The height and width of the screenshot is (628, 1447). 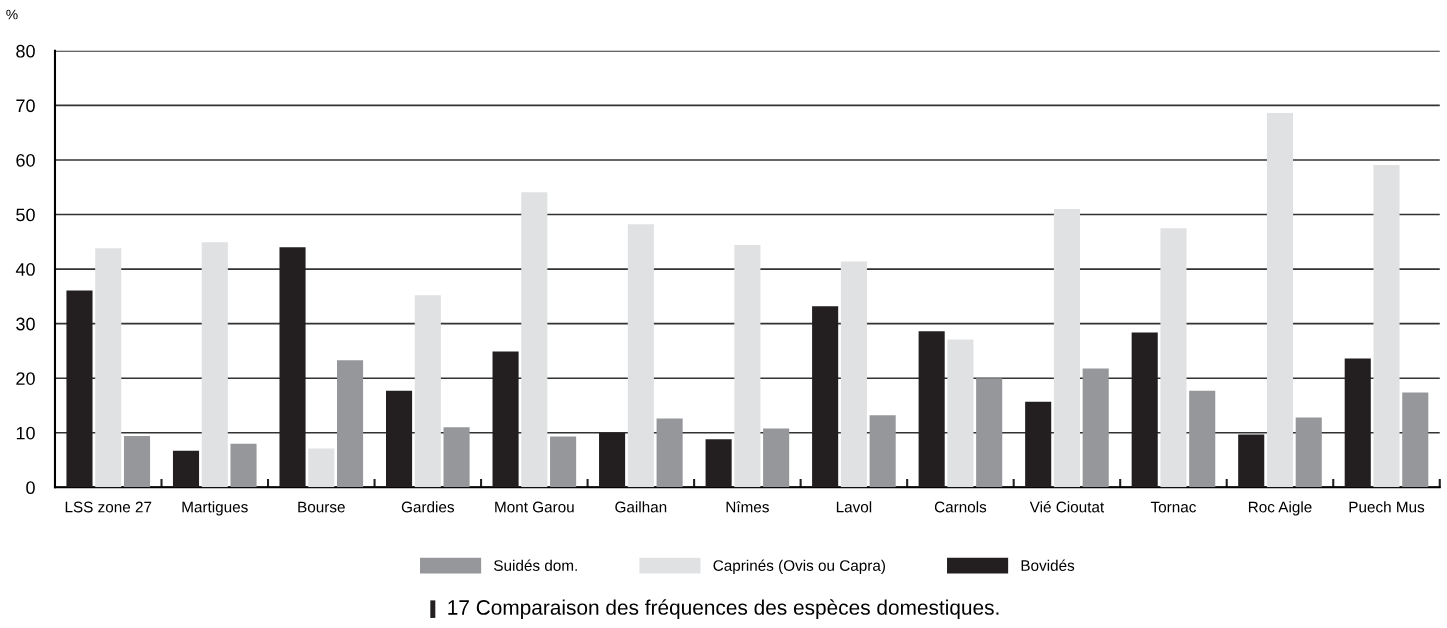 What do you see at coordinates (799, 566) in the screenshot?
I see `legend-label: Caprinés (Ovis ou Capra)` at bounding box center [799, 566].